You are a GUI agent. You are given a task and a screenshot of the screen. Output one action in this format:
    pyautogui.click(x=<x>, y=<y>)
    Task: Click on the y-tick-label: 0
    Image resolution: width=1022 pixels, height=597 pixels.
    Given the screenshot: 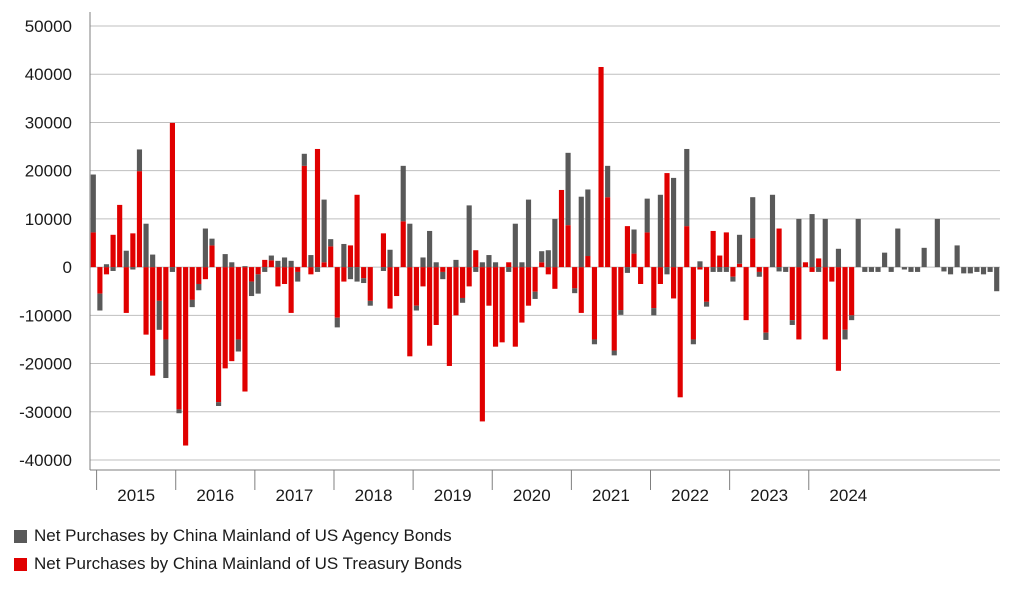 What is the action you would take?
    pyautogui.click(x=67, y=267)
    